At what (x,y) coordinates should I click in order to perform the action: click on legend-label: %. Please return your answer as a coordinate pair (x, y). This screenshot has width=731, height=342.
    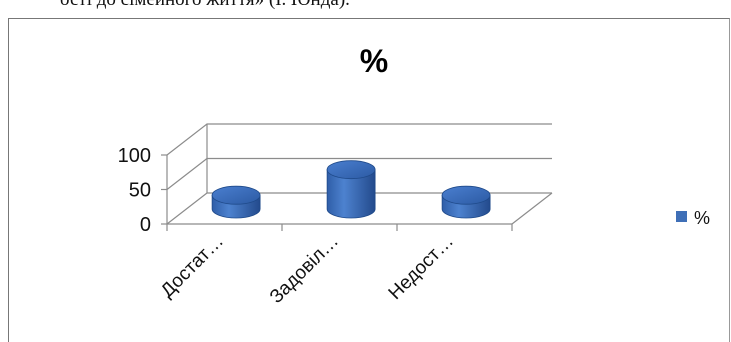
    Looking at the image, I should click on (702, 218).